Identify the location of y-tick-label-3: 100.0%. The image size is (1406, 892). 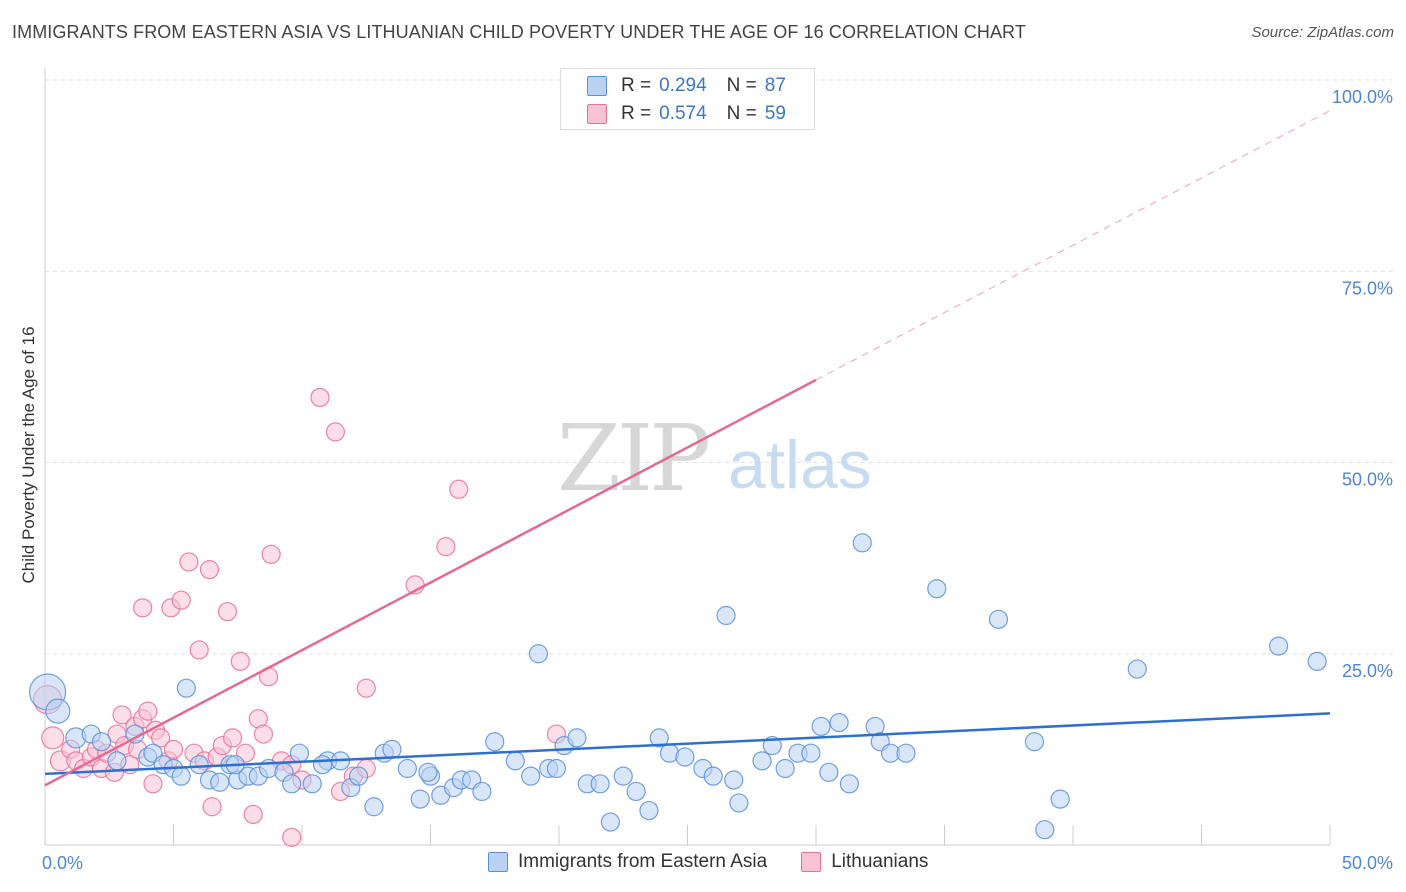
(1362, 97).